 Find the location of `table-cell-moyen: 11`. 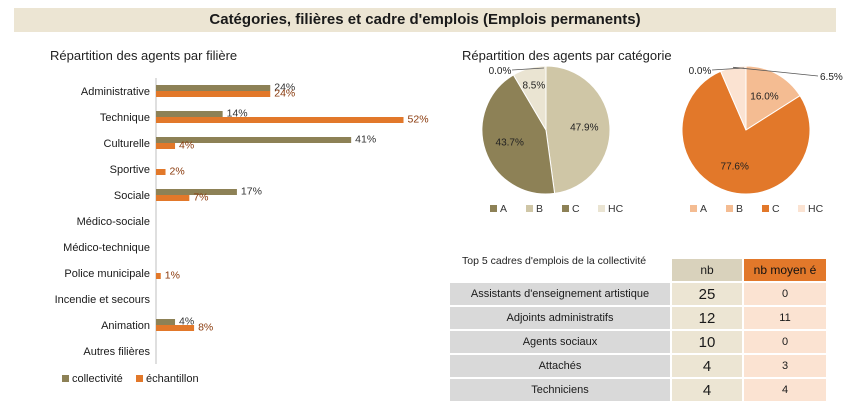

table-cell-moyen: 11 is located at coordinates (785, 318).